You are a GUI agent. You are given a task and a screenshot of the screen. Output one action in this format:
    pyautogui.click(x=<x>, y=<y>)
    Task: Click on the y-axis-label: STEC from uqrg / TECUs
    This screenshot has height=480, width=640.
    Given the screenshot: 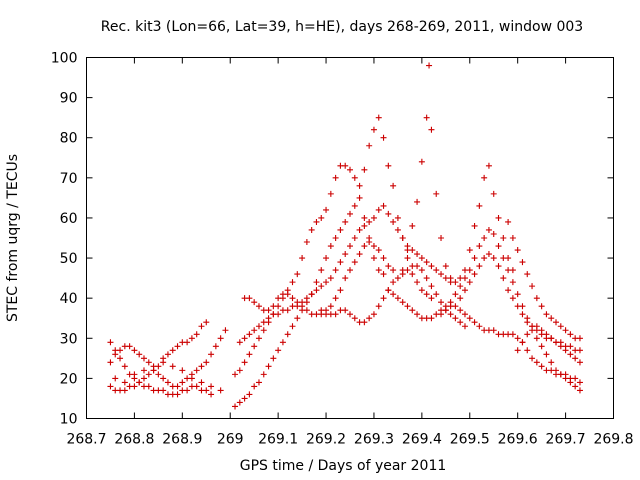 What is the action you would take?
    pyautogui.click(x=13, y=238)
    